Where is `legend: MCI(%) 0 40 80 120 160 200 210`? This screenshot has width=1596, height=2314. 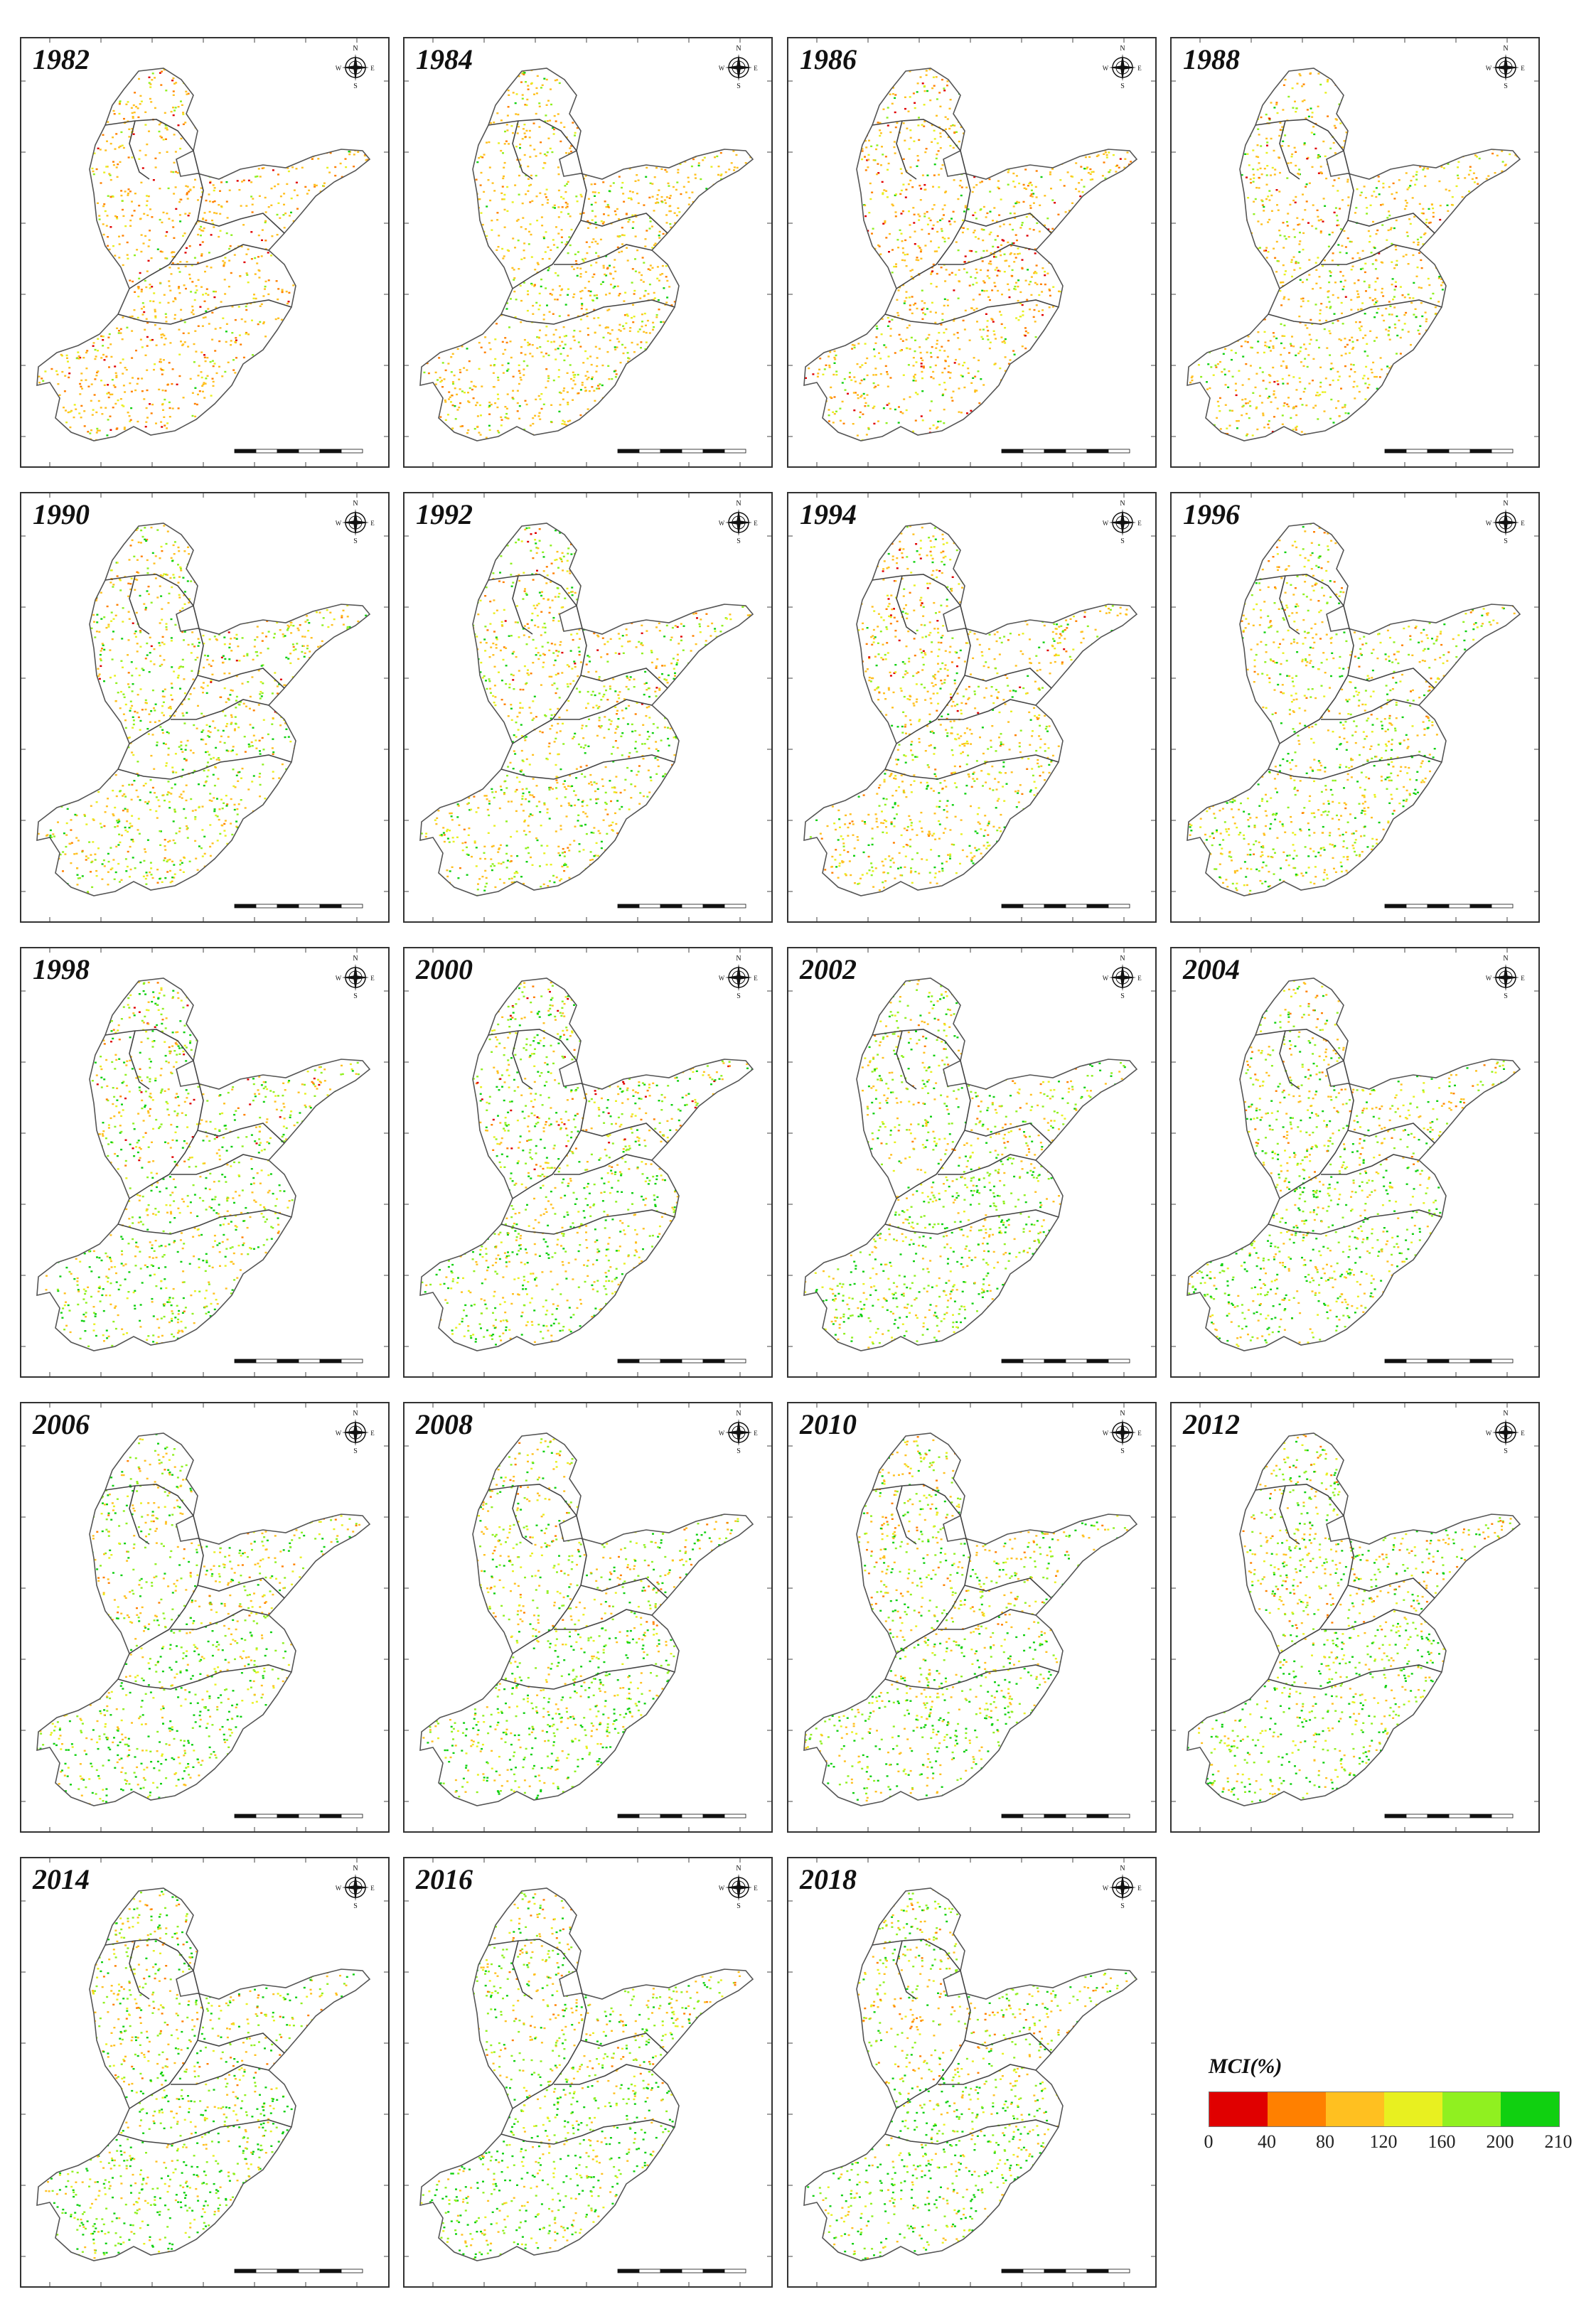 legend: MCI(%) 0 40 80 120 160 200 210 is located at coordinates (1388, 2111).